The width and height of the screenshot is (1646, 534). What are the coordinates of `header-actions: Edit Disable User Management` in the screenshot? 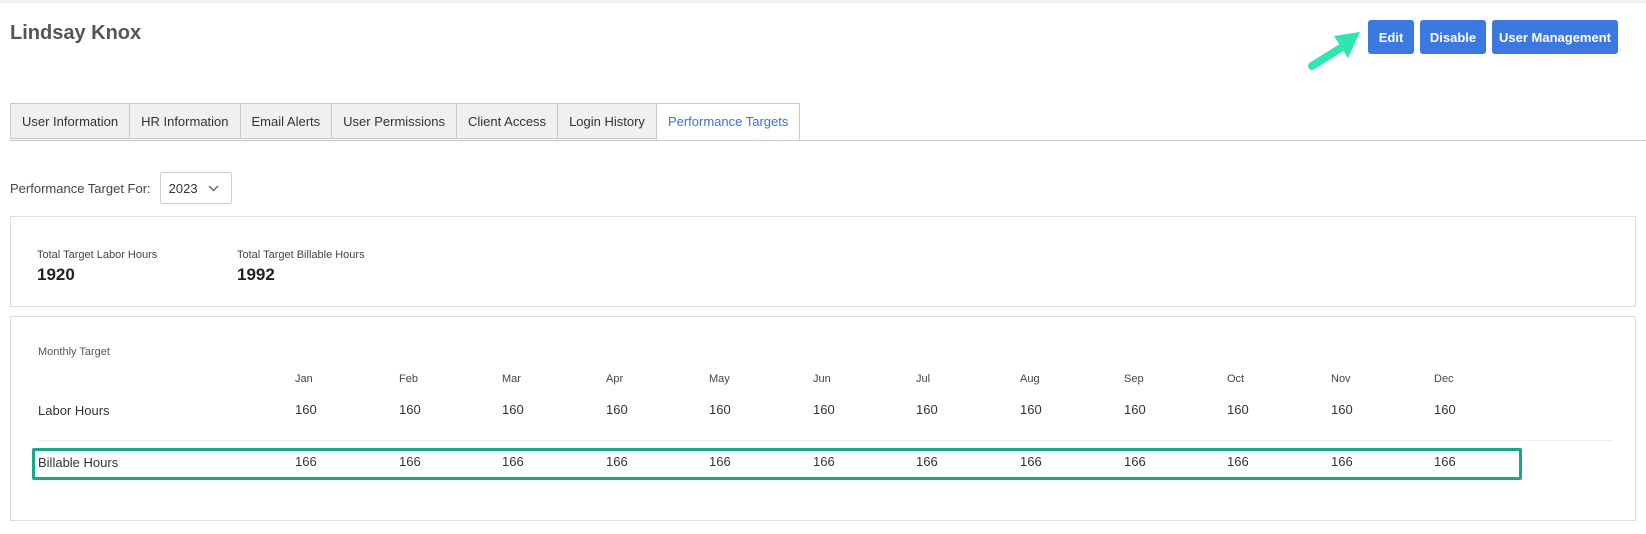 It's located at (1493, 37).